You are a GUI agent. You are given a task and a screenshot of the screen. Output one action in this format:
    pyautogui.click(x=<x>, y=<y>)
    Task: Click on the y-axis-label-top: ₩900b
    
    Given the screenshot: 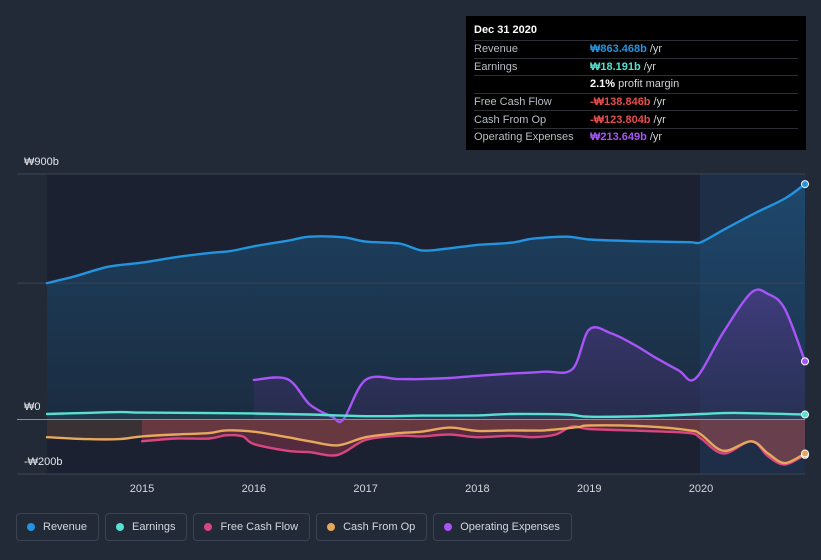 What is the action you would take?
    pyautogui.click(x=41, y=162)
    